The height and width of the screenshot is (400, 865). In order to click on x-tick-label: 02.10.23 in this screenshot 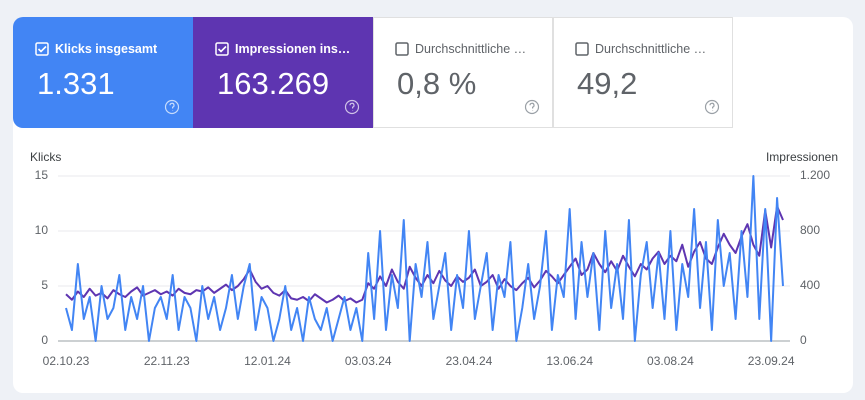, I will do `click(66, 361)`.